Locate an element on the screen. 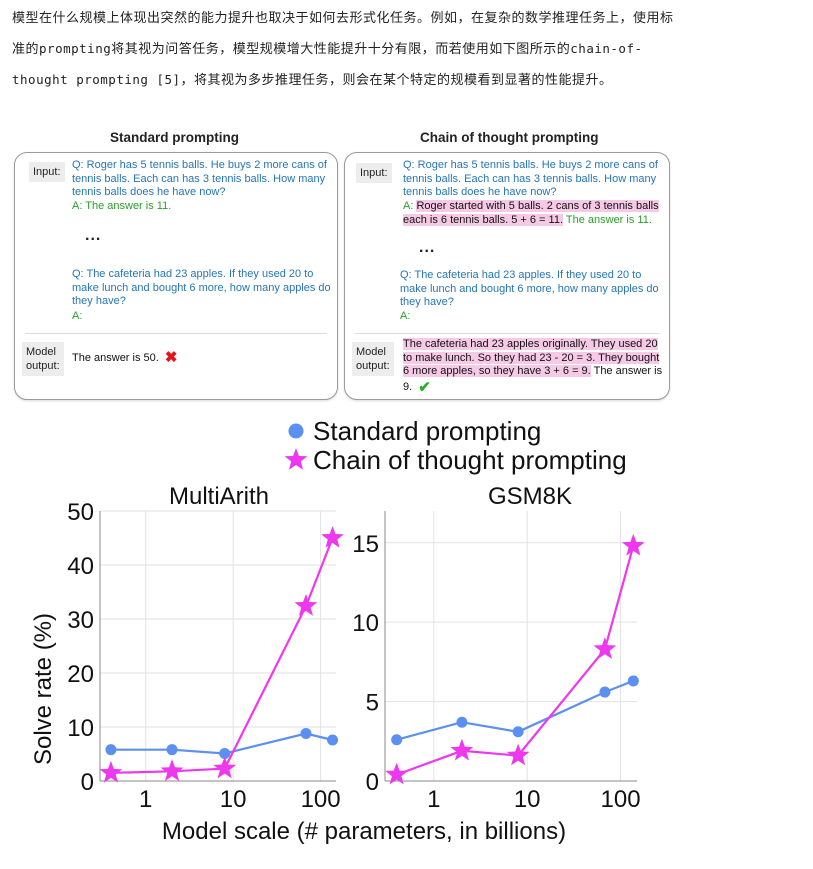 The image size is (813, 869). paragraph-text: ，将其视为多步推理任务，则会在某个特定的规模看到显著的性能提升。 is located at coordinates (396, 80).